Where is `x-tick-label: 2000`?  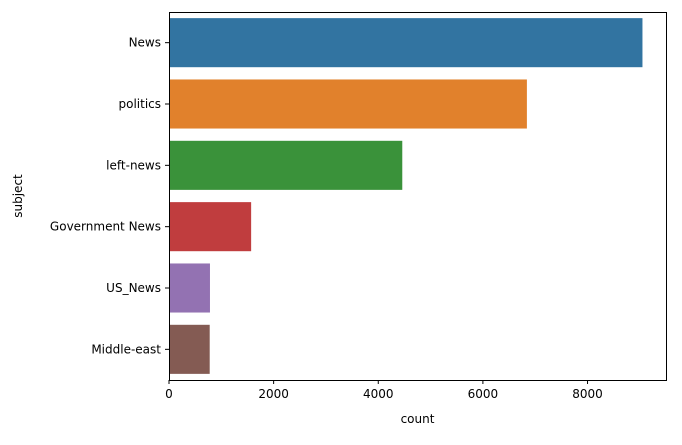 x-tick-label: 2000 is located at coordinates (273, 394).